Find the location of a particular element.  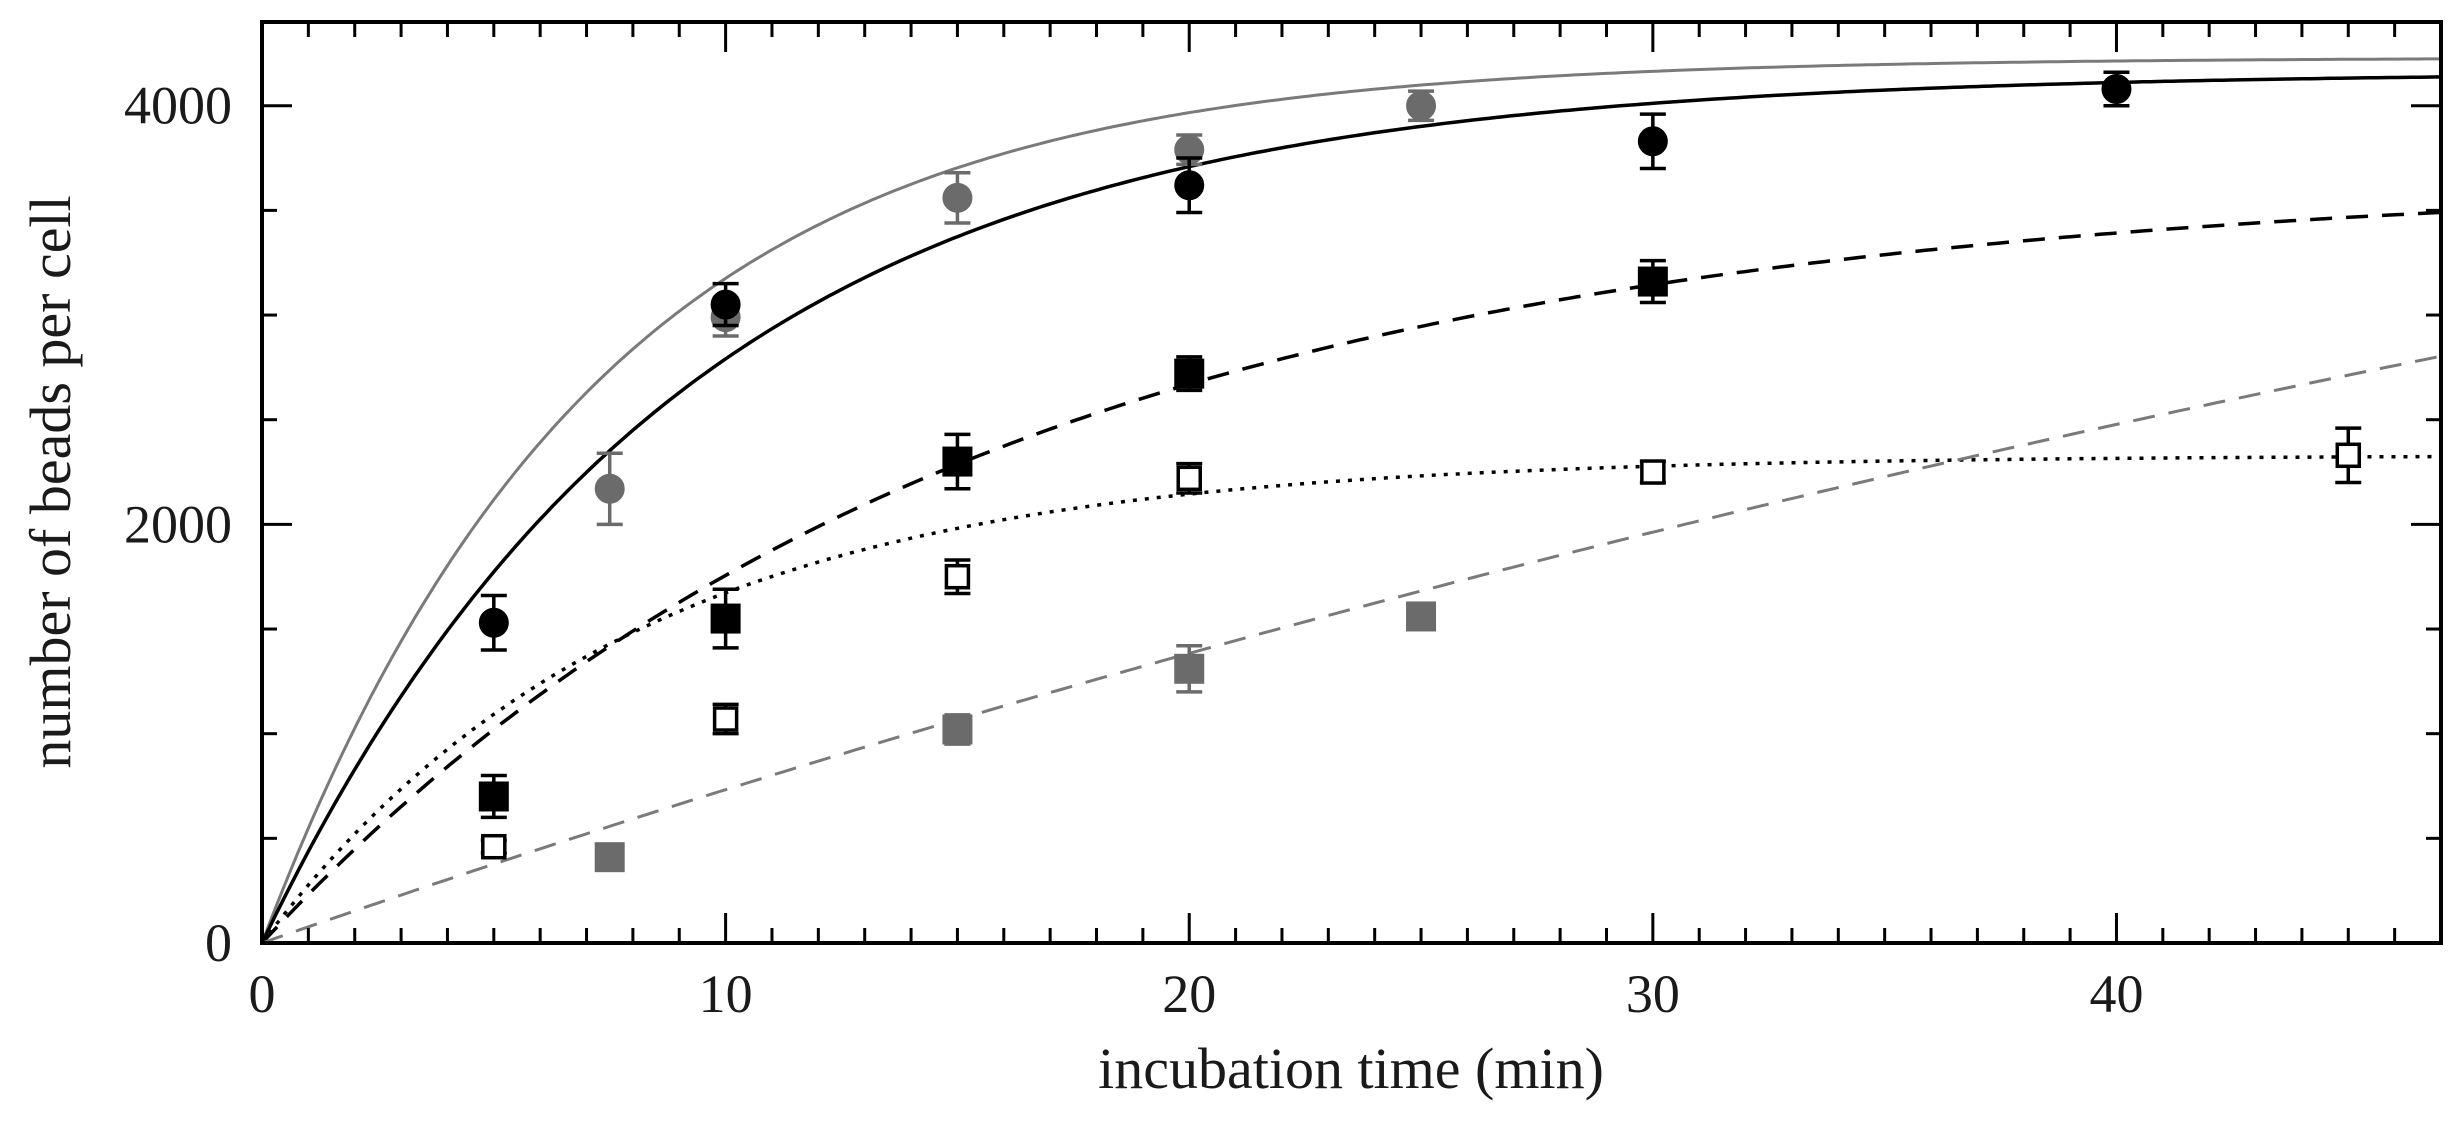

x-tick-label: 20 is located at coordinates (1189, 994).